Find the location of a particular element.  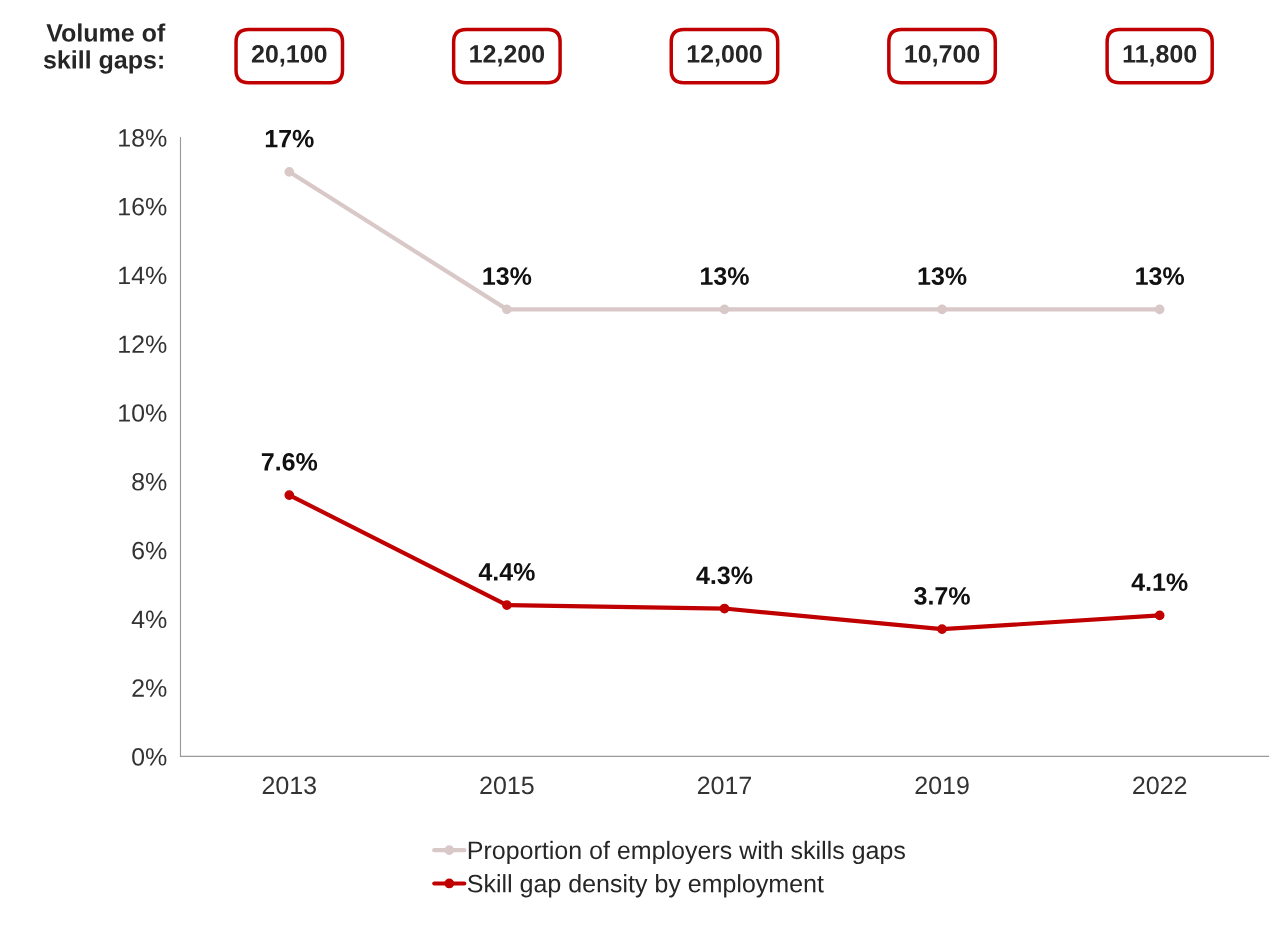

y-tick-label: 12% is located at coordinates (143, 344).